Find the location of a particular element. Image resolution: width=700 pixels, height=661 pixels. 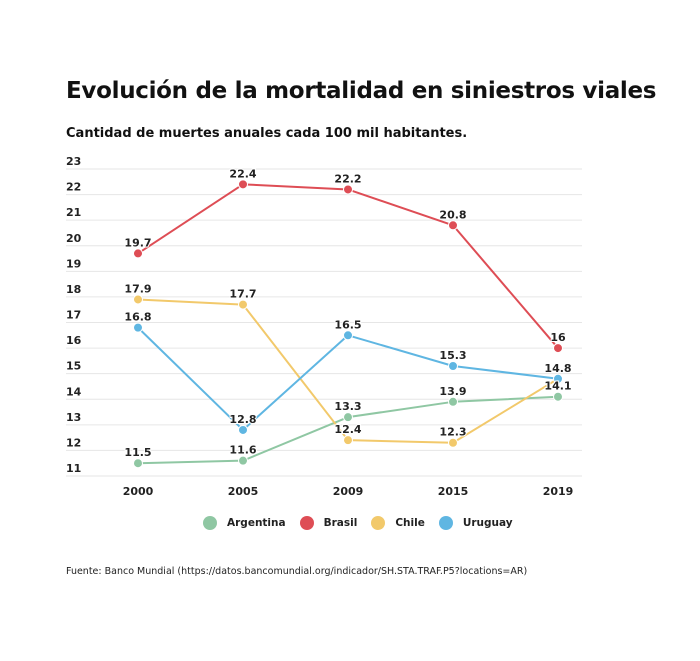

legend-item-brasil: Brasil is located at coordinates (328, 523).